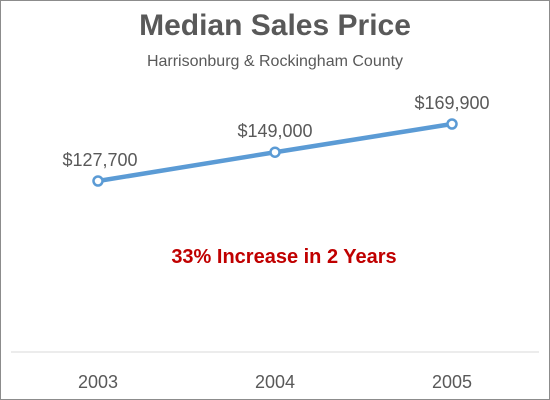 The height and width of the screenshot is (400, 550). Describe the element at coordinates (452, 124) in the screenshot. I see `data-point-2005` at that location.